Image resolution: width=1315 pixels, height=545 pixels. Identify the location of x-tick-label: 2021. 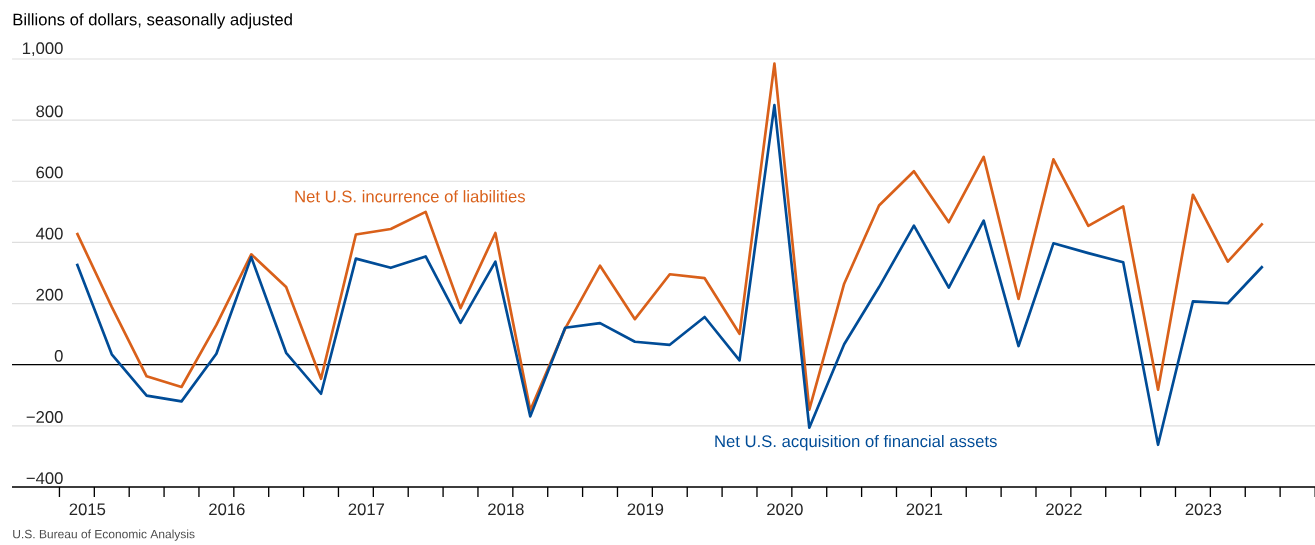
(924, 509).